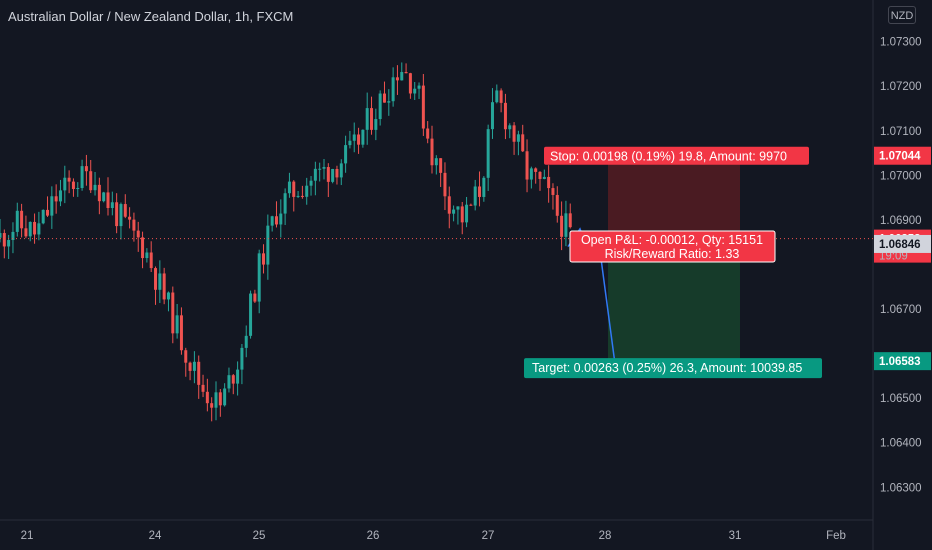  What do you see at coordinates (901, 43) in the screenshot?
I see `price-tick-label: 1.07300` at bounding box center [901, 43].